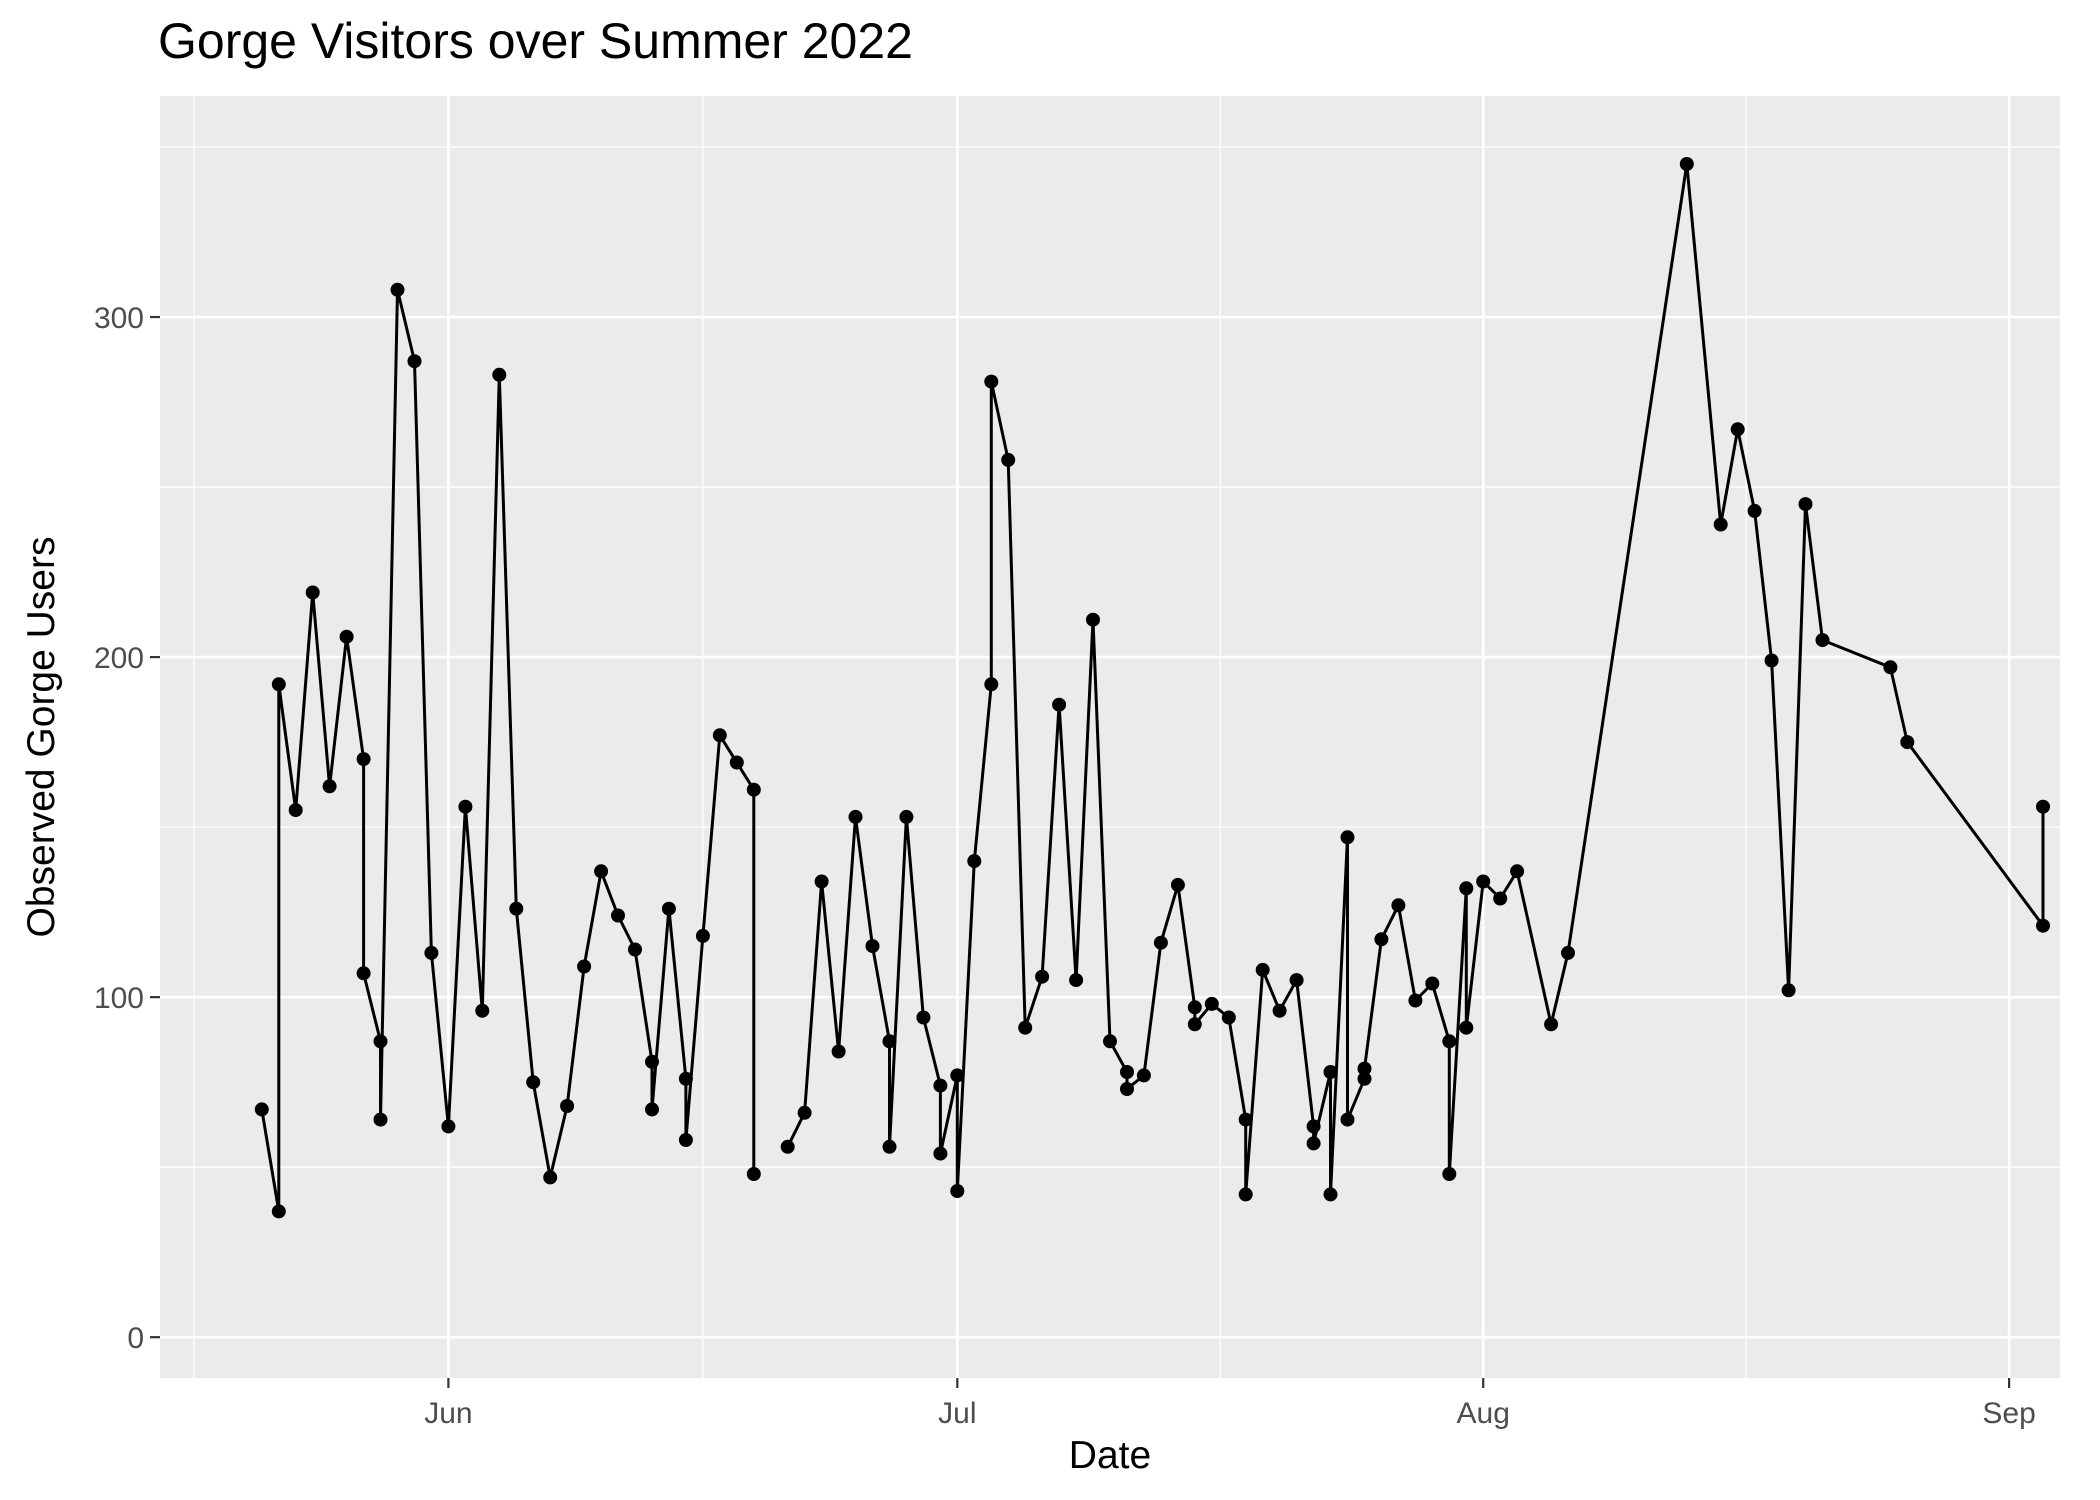 The height and width of the screenshot is (1500, 2100). Describe the element at coordinates (2008, 1413) in the screenshot. I see `x-tick-label: Sep` at that location.